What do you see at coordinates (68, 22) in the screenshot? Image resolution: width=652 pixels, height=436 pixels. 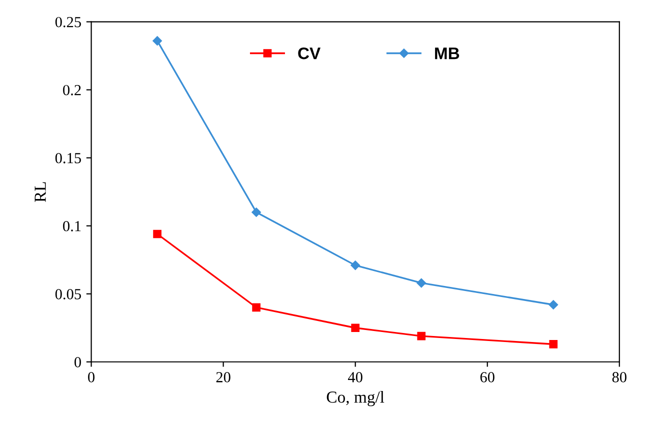 I see `y-tick-label: 0.25` at bounding box center [68, 22].